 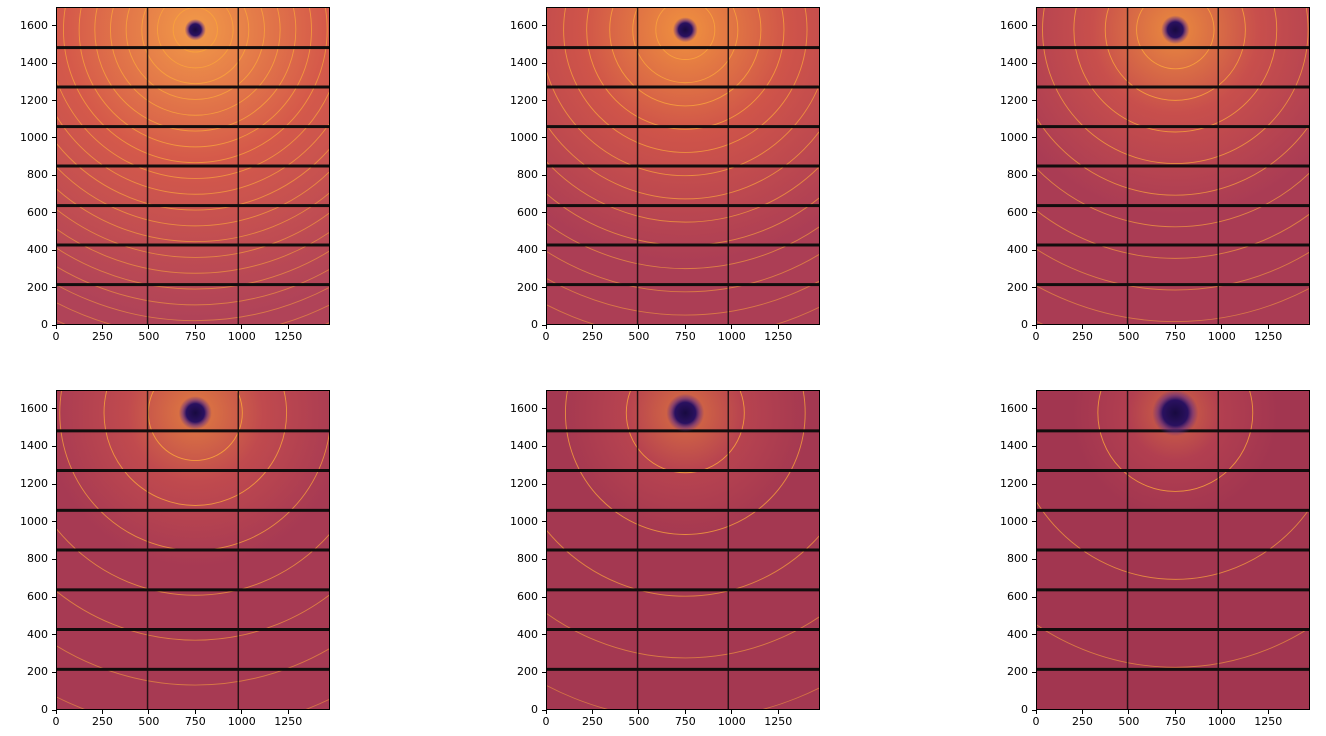 I want to click on x-tick-label: 250, so click(x=592, y=336).